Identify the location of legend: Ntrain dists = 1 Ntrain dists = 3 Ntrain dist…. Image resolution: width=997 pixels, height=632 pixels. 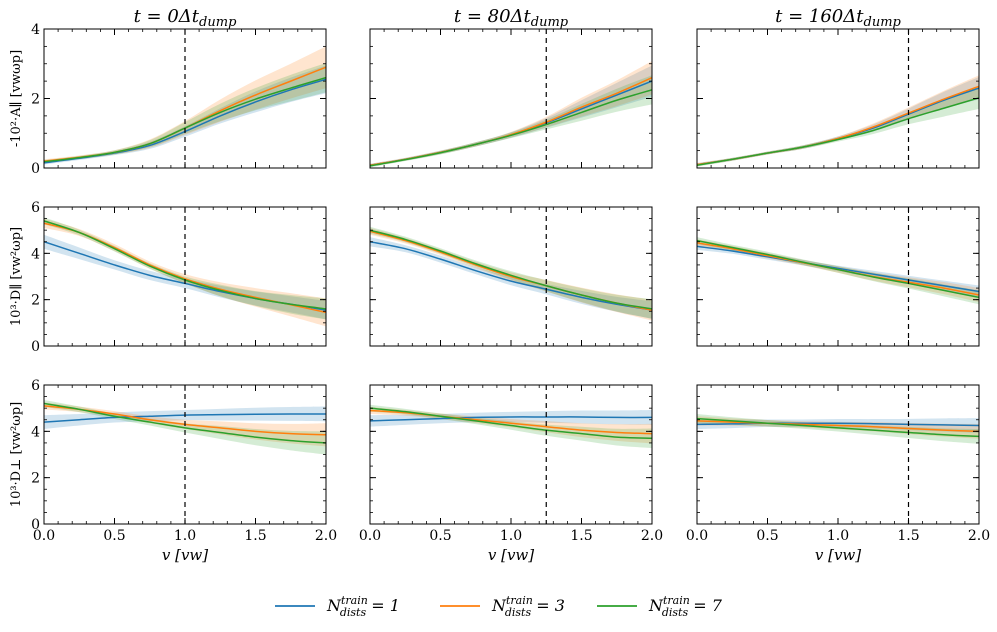
(499, 606).